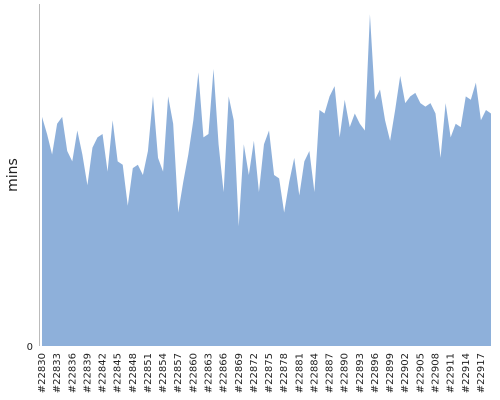 The height and width of the screenshot is (400, 500). Describe the element at coordinates (163, 373) in the screenshot. I see `x-tick-label: #22854` at that location.